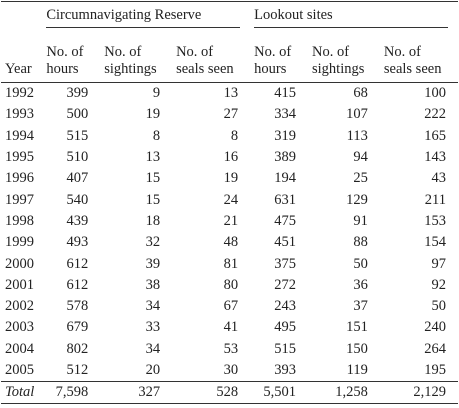 This screenshot has width=459, height=408. I want to click on table-cell: 500, so click(77, 114).